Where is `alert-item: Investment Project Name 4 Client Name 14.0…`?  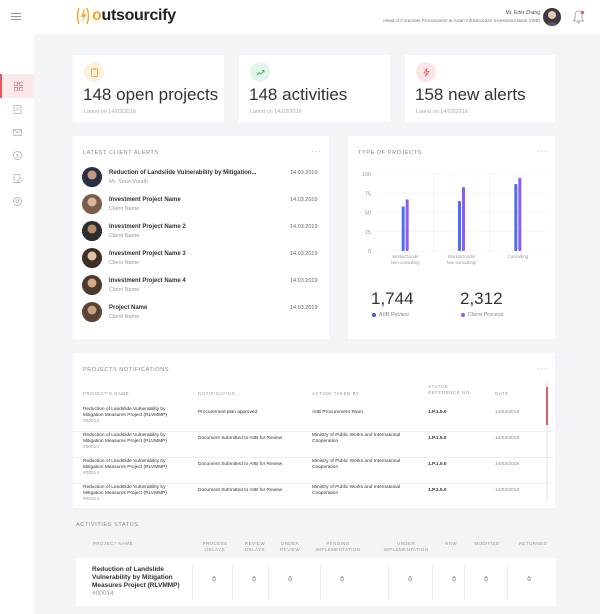 alert-item: Investment Project Name 4 Client Name 14.0… is located at coordinates (202, 286).